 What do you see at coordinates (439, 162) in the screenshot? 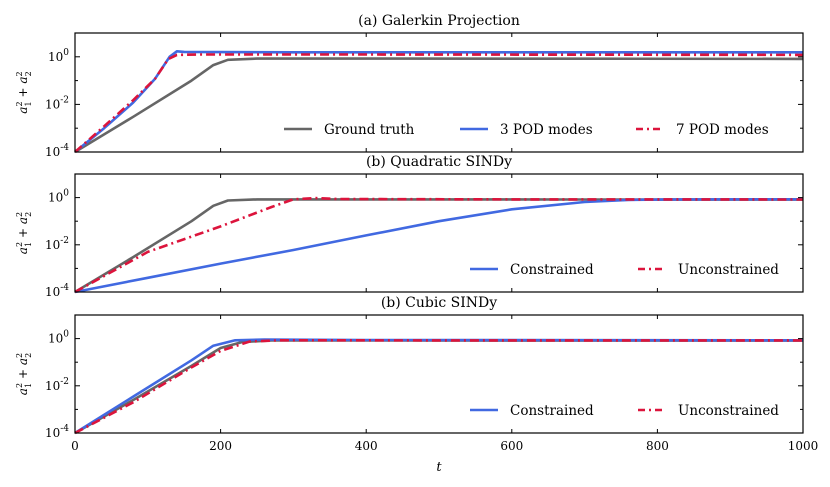
I see `panel-title: (b) Quadratic SINDy` at bounding box center [439, 162].